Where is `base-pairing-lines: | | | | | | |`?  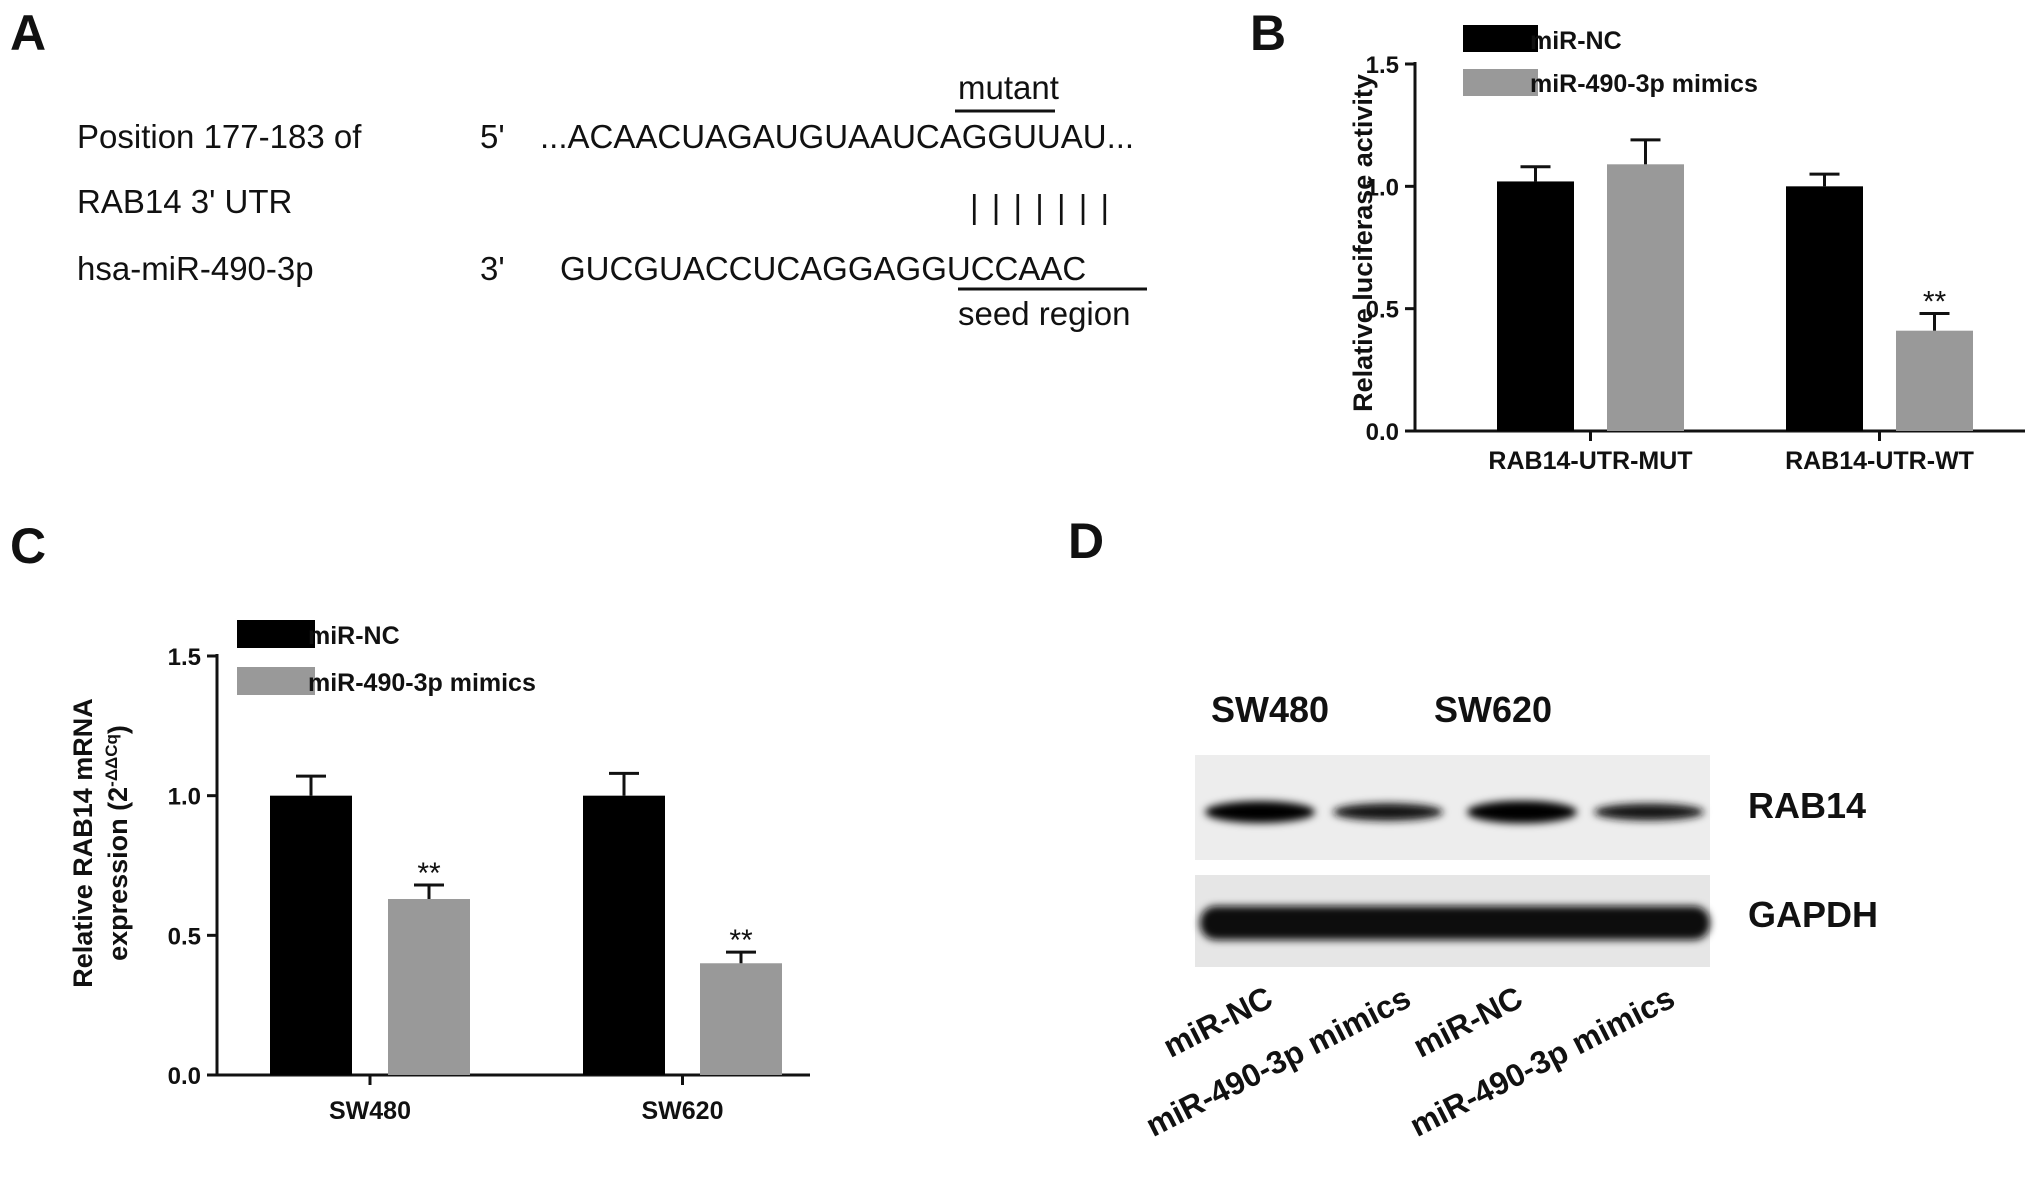
base-pairing-lines: | | | | | | | is located at coordinates (1040, 206).